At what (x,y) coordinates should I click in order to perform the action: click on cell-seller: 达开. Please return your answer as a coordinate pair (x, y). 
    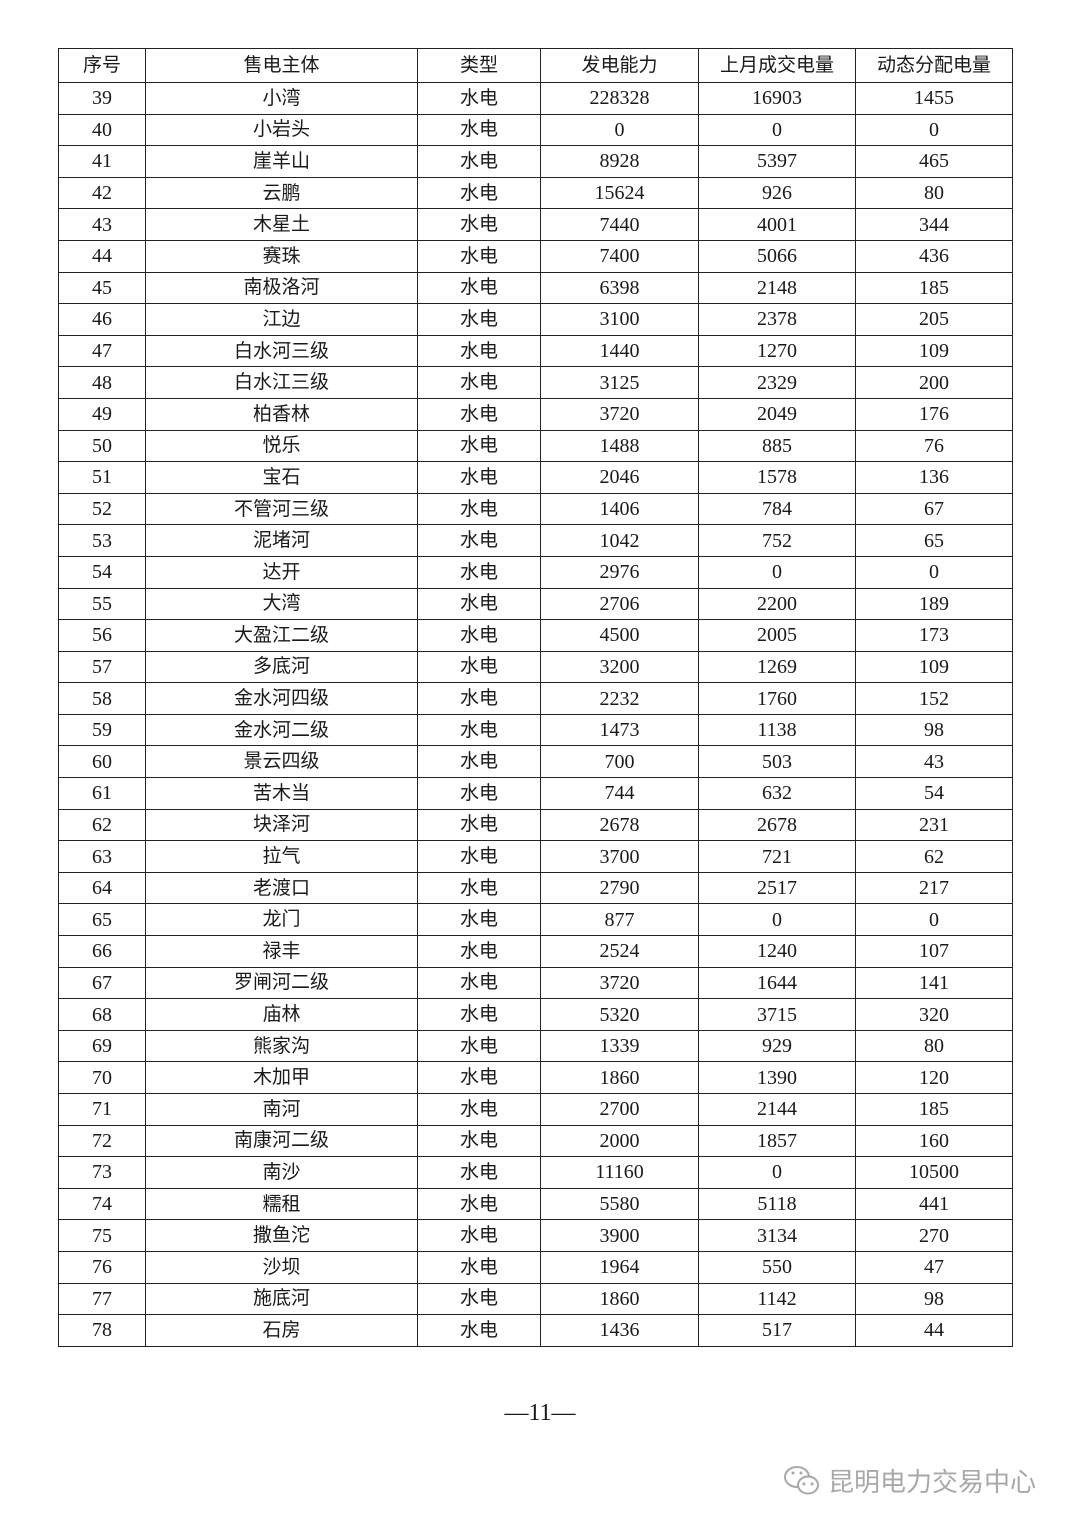
    Looking at the image, I should click on (281, 572).